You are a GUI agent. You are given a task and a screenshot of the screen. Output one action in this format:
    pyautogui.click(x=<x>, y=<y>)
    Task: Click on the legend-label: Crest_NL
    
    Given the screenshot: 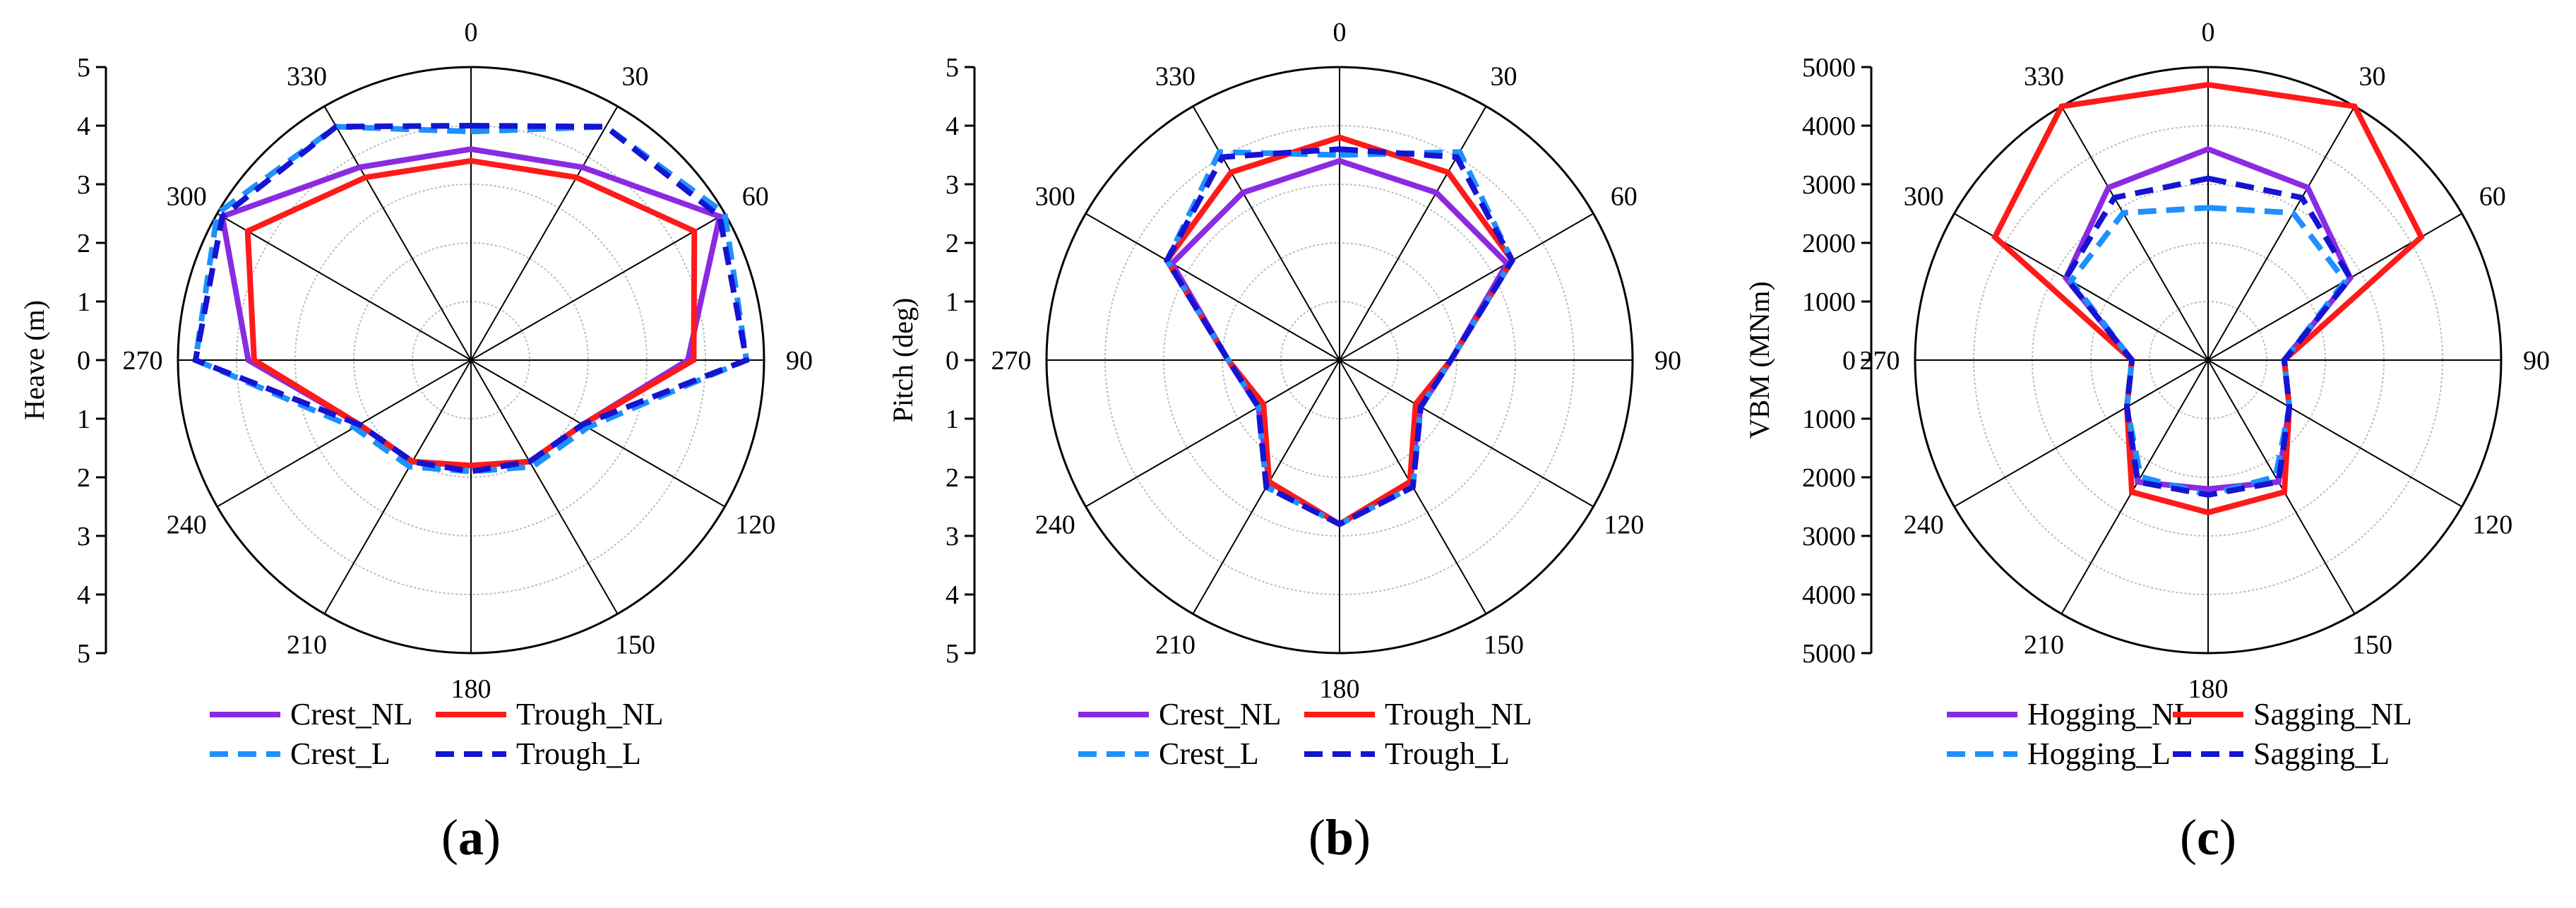 What is the action you would take?
    pyautogui.click(x=351, y=714)
    